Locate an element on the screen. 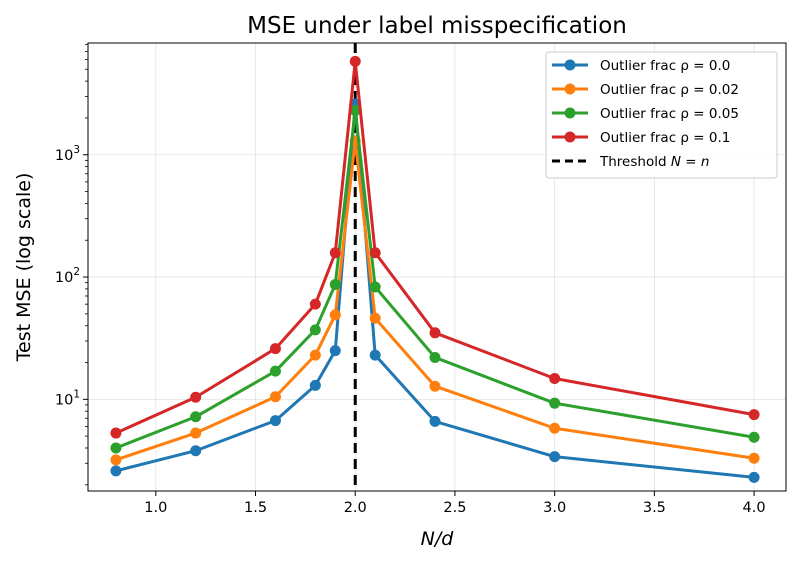 This screenshot has height=565, width=798. chart-title: MSE under label misspecification is located at coordinates (437, 26).